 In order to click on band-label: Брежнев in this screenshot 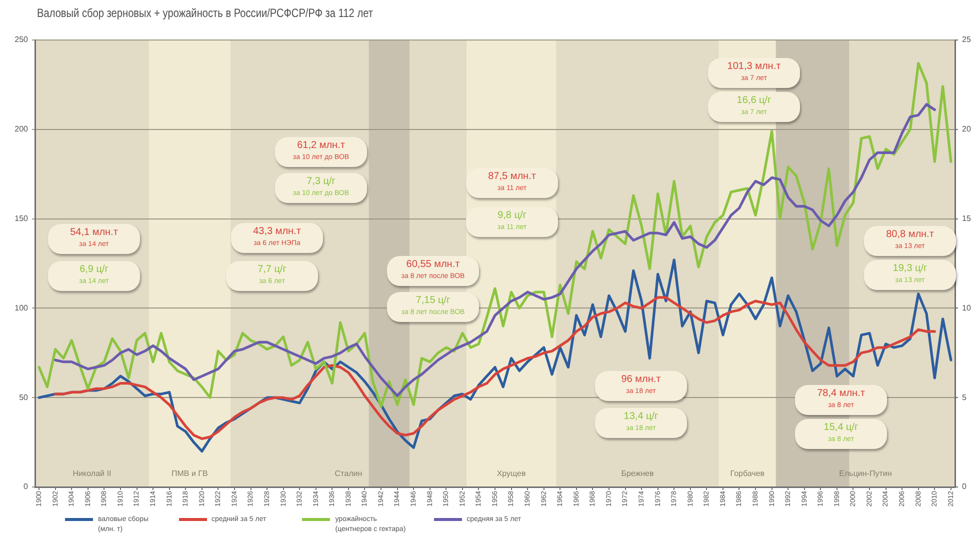, I will do `click(637, 473)`.